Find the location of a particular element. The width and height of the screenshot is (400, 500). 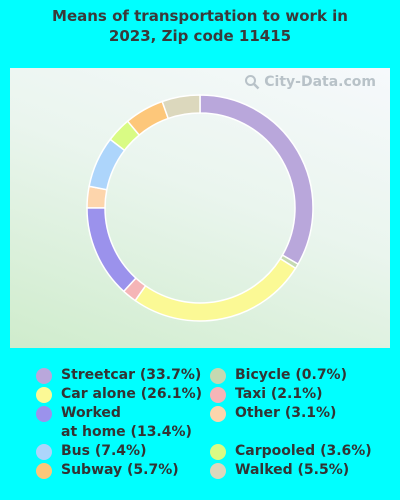

legend-item-carpooled: Carpooled (3.6%) is located at coordinates (291, 451).